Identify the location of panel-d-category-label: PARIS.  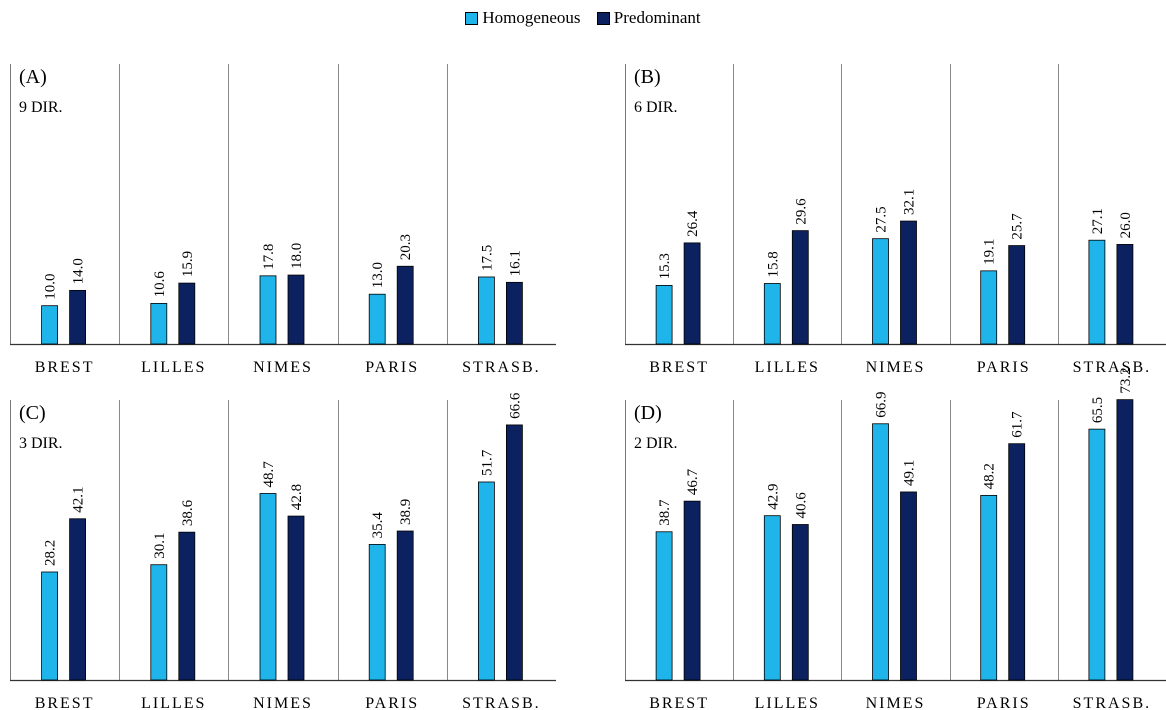
(1004, 702).